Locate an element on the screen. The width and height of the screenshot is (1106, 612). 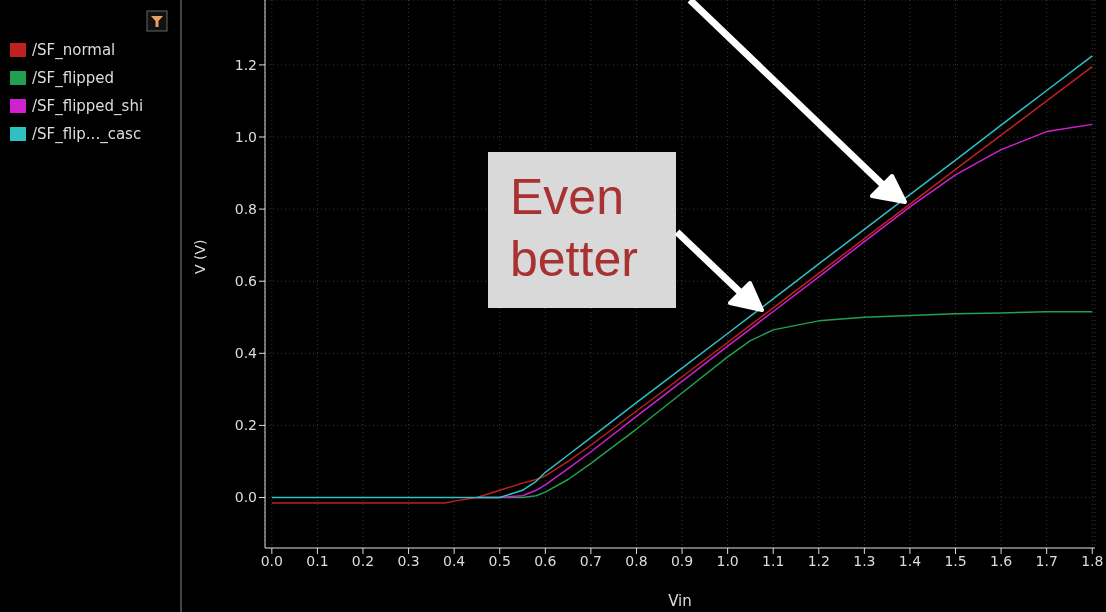
x-tick-label: 0.3 is located at coordinates (408, 560).